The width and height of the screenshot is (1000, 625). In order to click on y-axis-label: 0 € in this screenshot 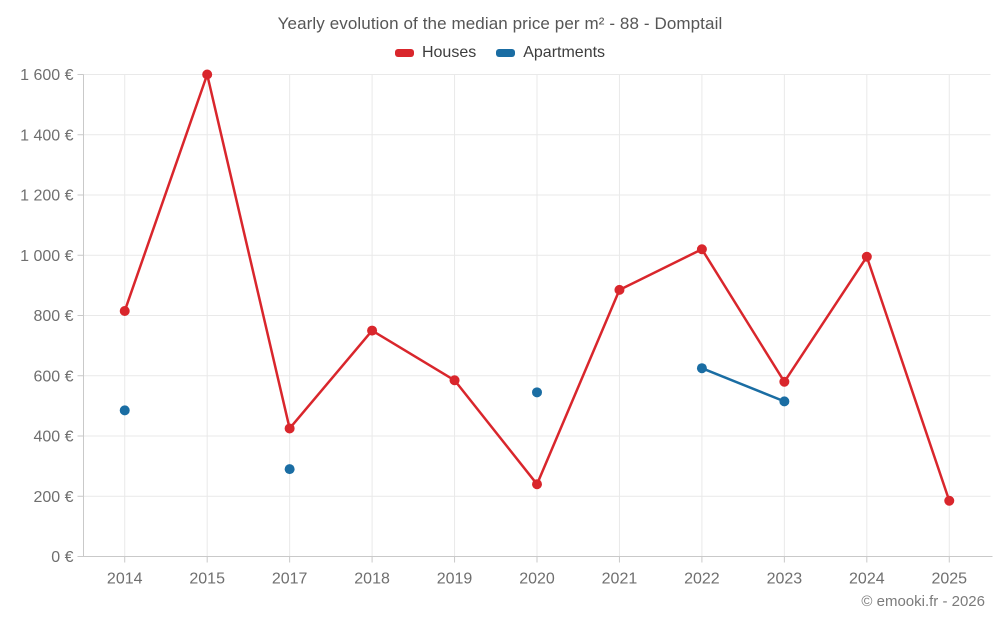, I will do `click(62, 557)`.